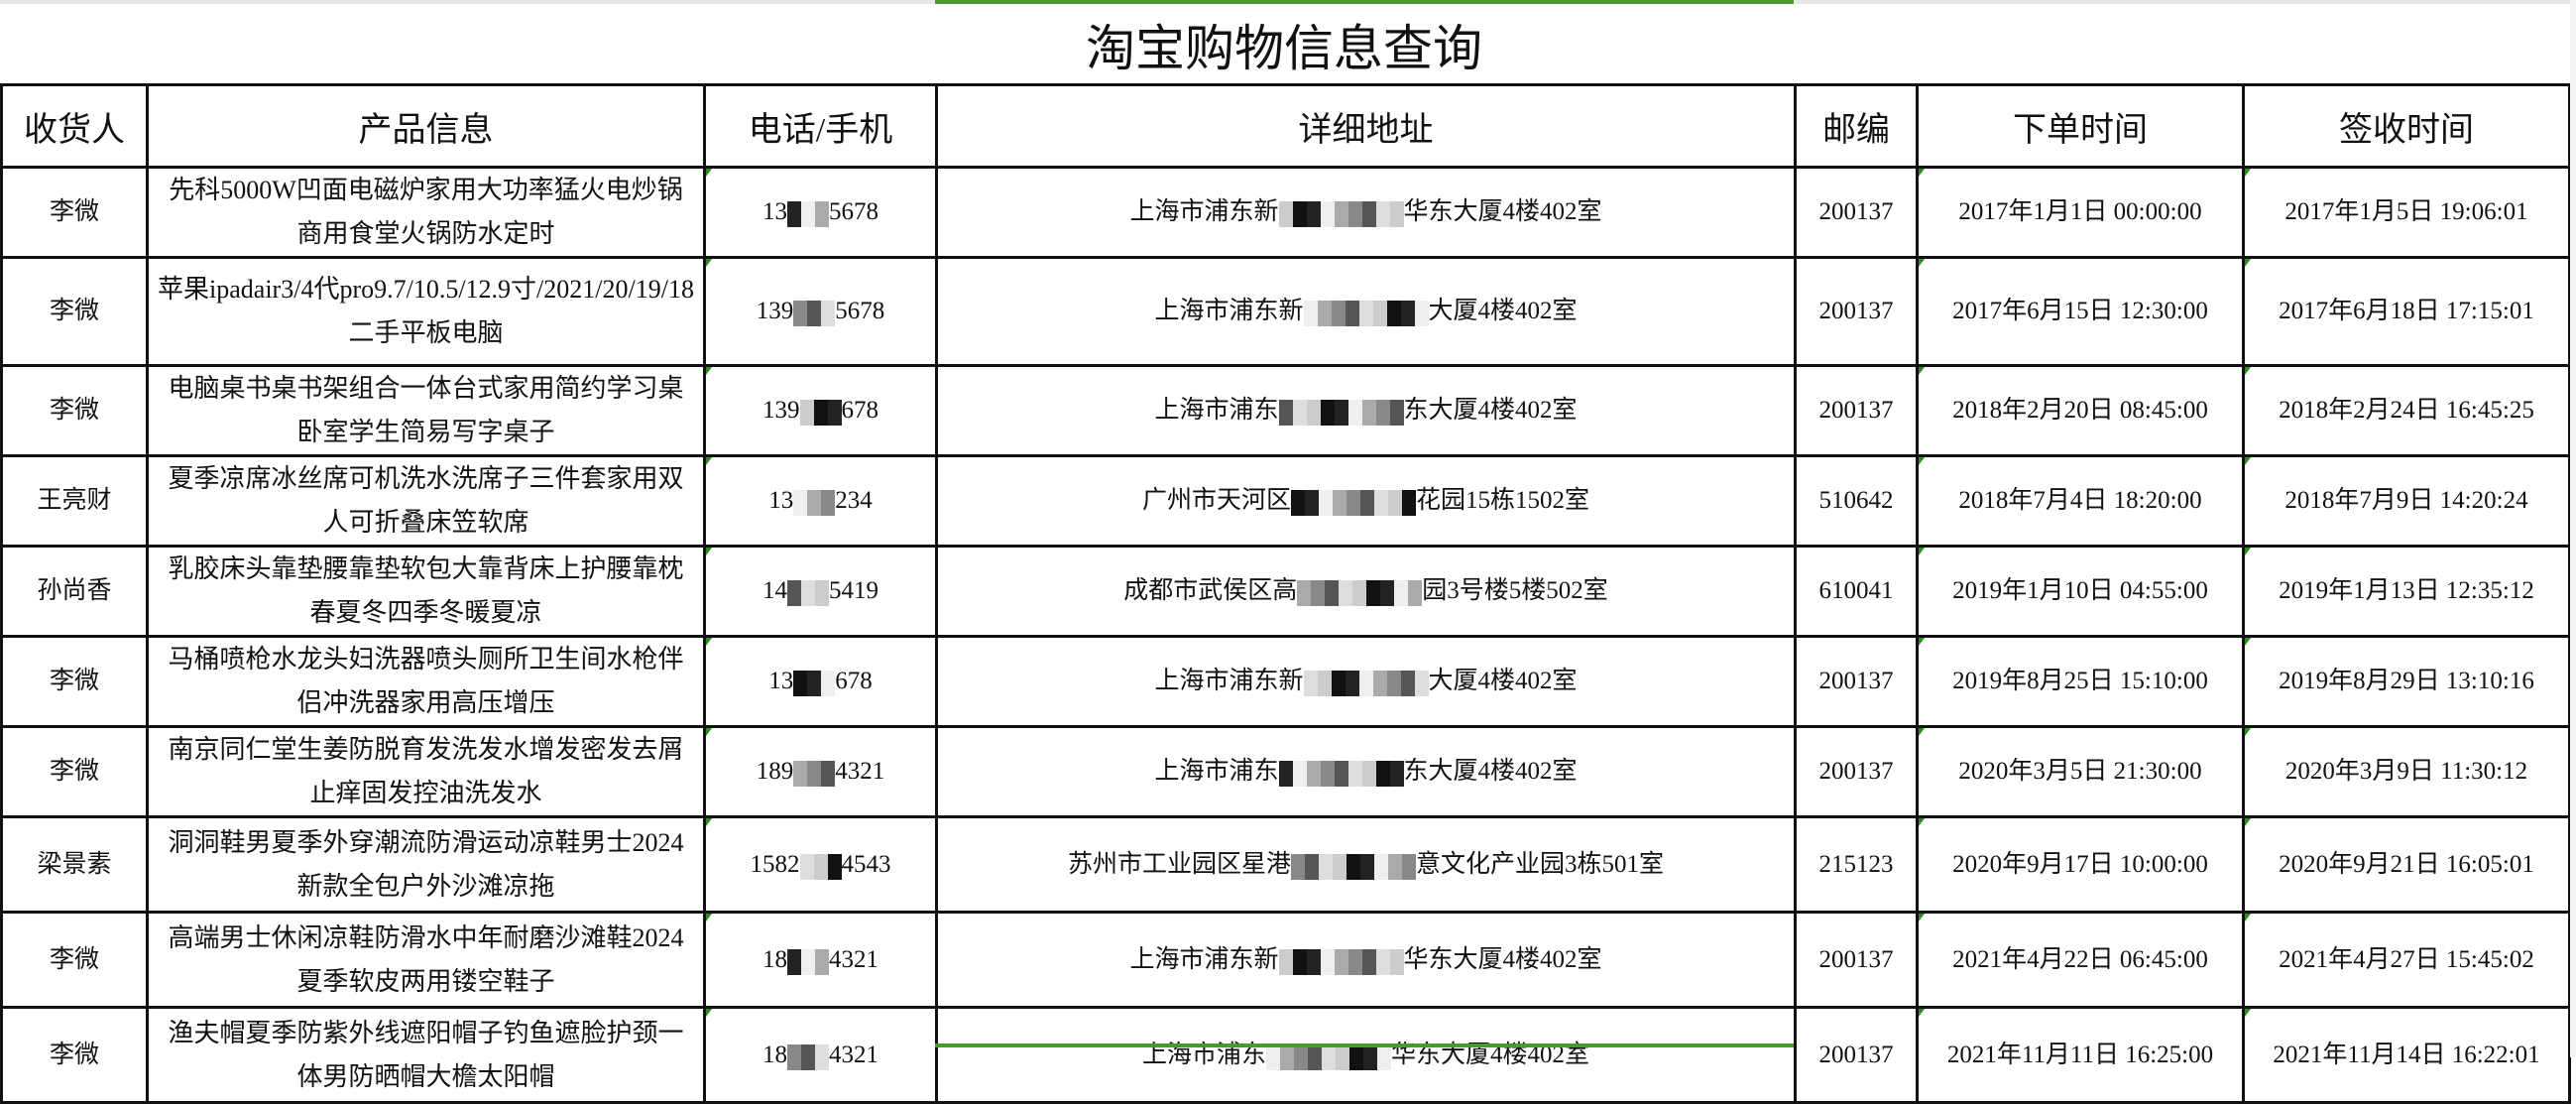 This screenshot has height=1104, width=2576. I want to click on phone-cell: 14 5419, so click(820, 591).